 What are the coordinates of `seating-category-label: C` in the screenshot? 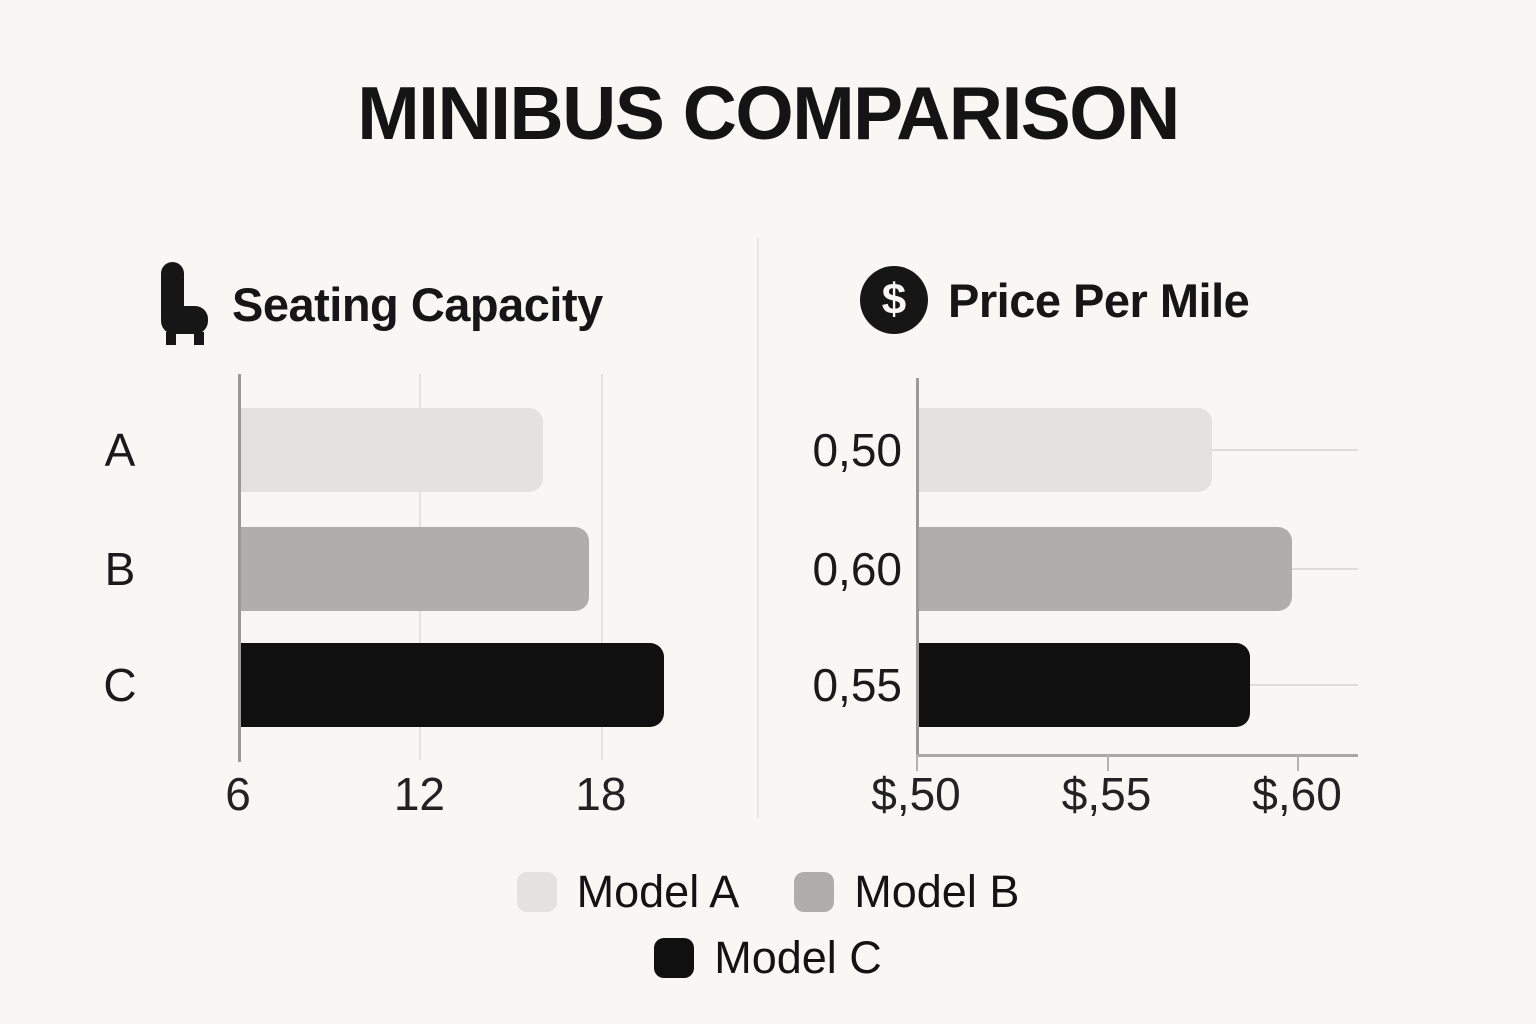 It's located at (120, 685).